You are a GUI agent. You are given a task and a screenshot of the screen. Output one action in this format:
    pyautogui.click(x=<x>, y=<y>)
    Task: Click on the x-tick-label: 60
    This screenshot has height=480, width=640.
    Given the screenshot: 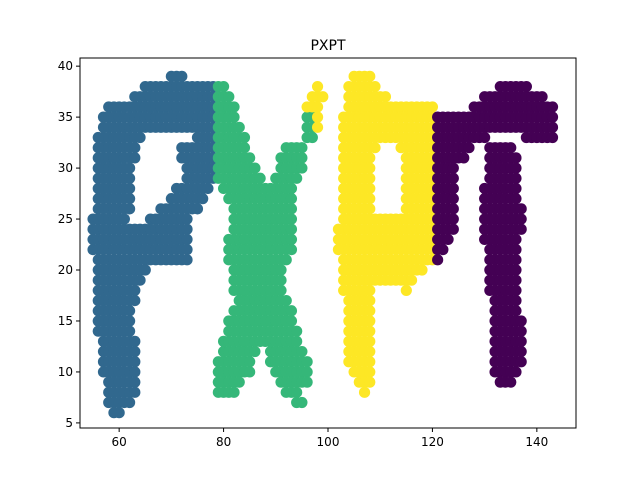 What is the action you would take?
    pyautogui.click(x=119, y=442)
    